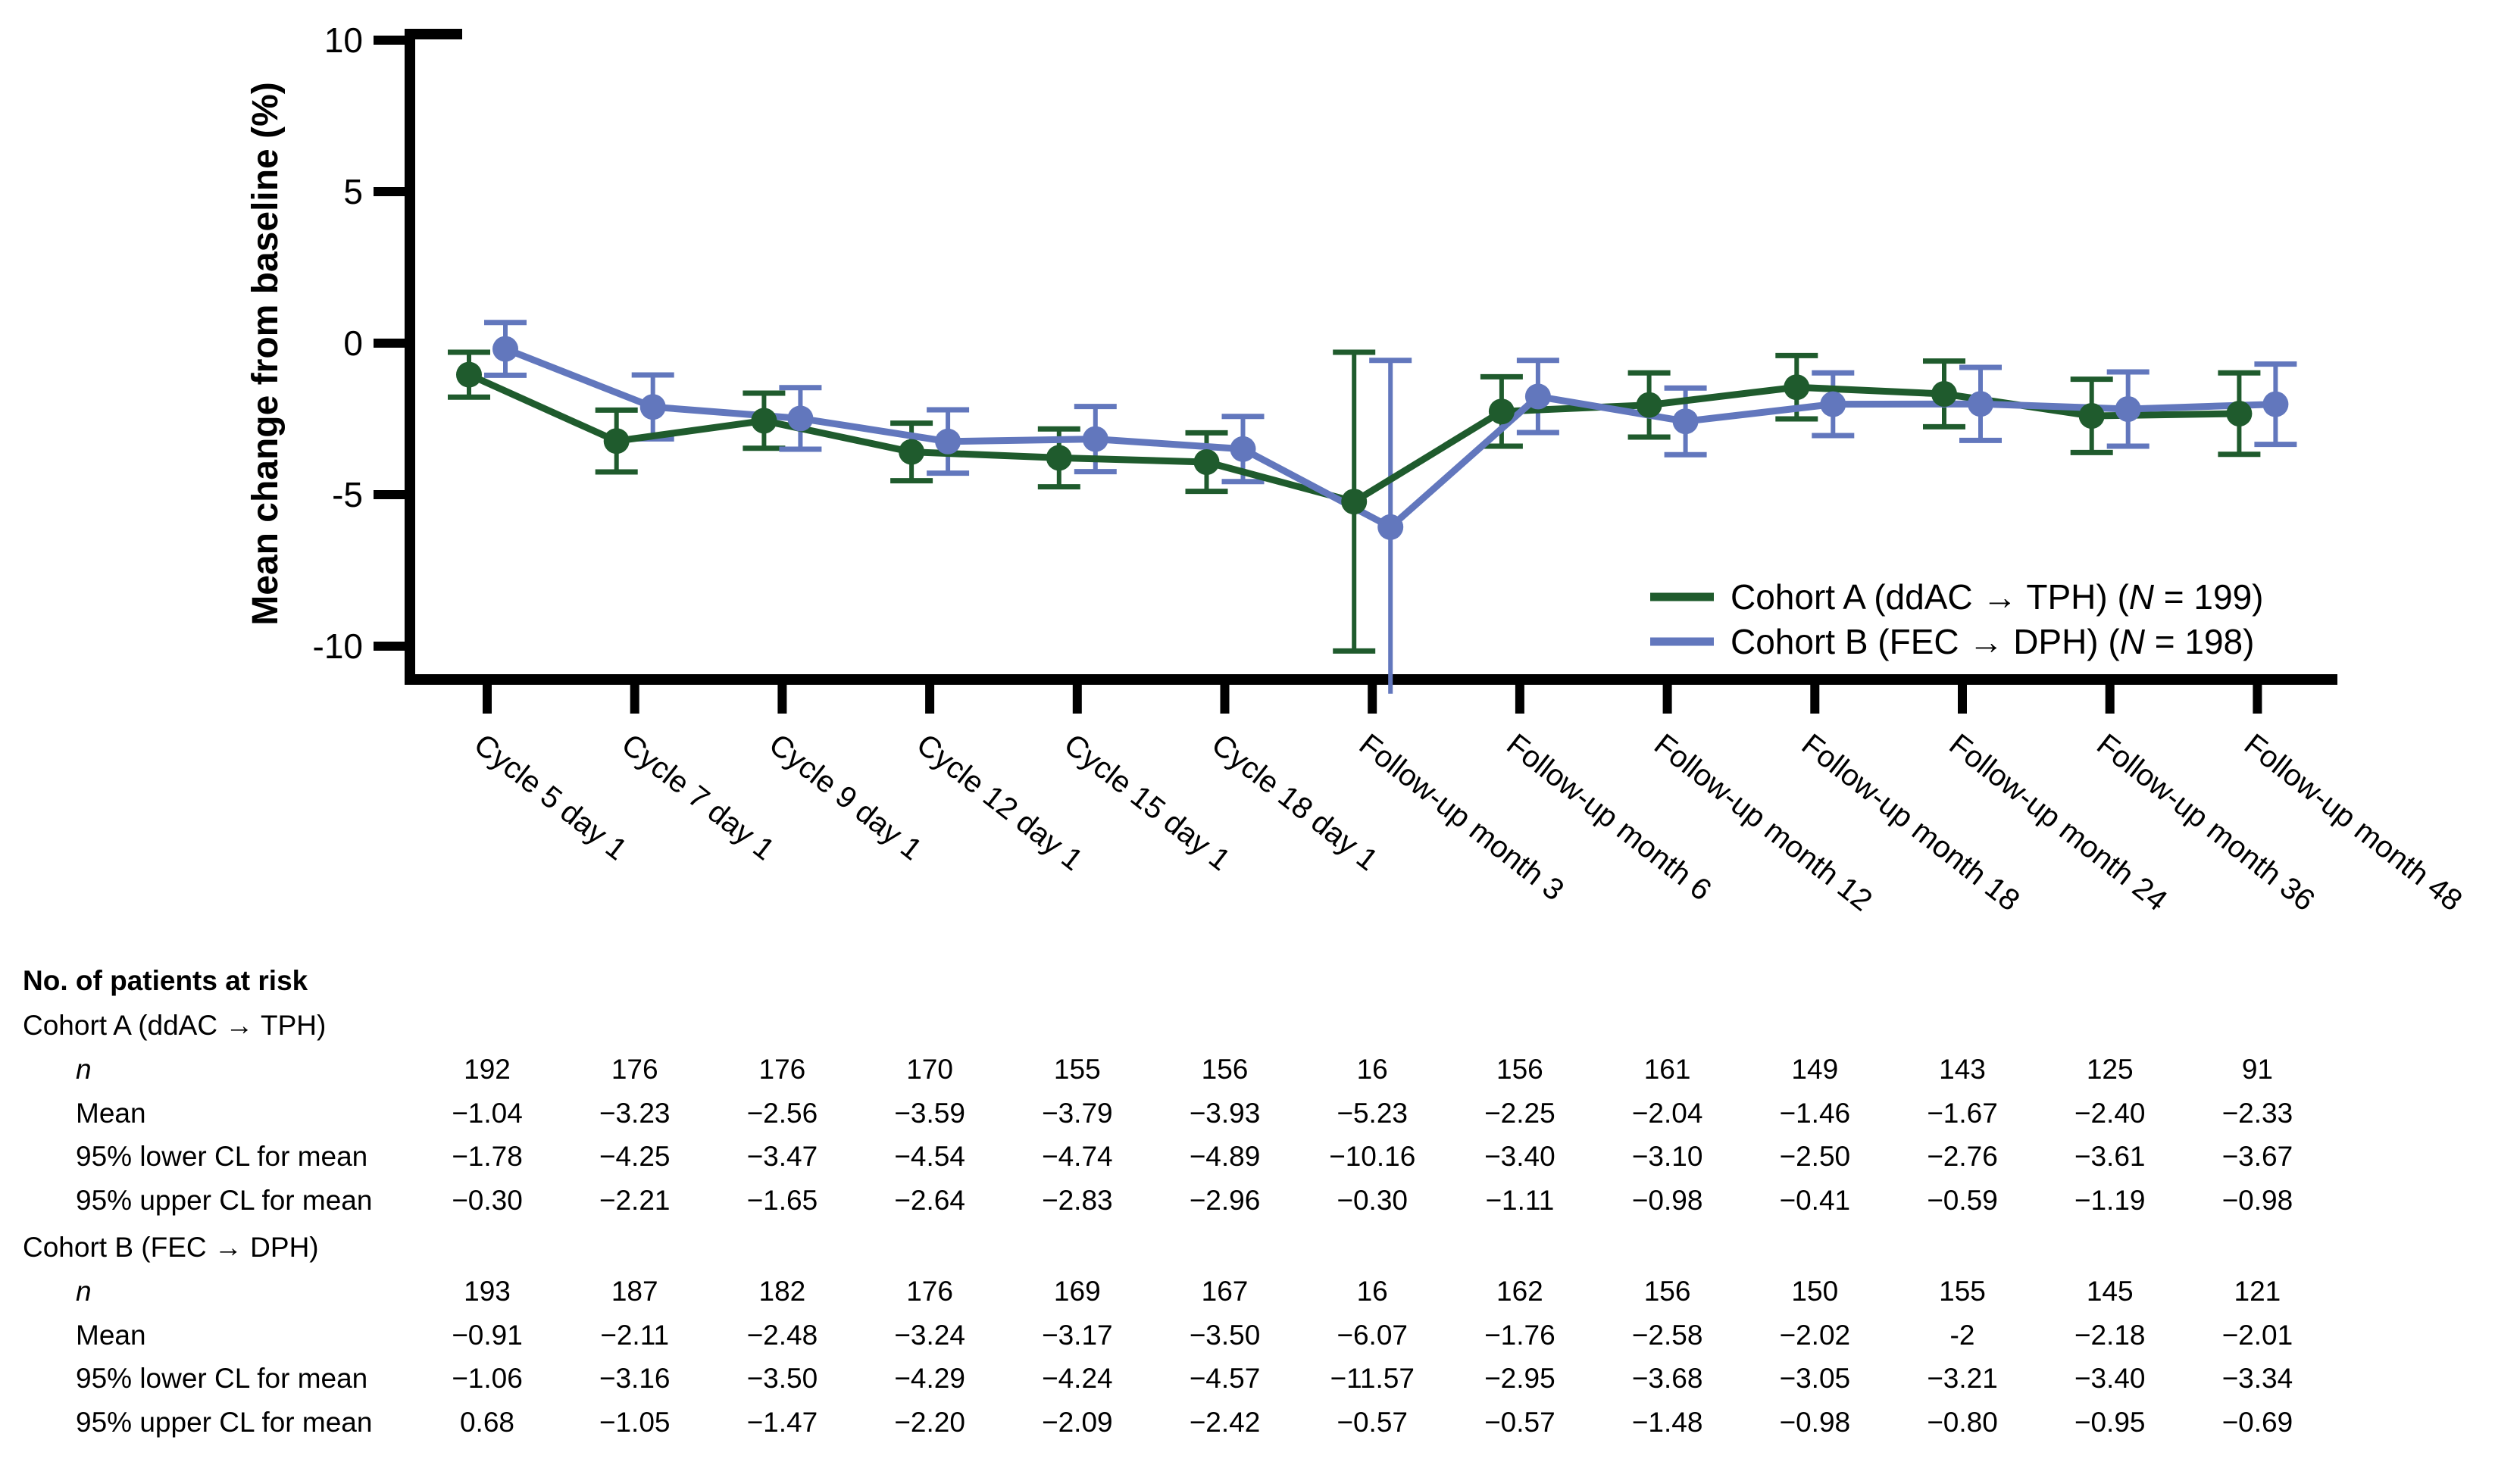 This screenshot has height=1462, width=2520. I want to click on risk-table-cell: 161, so click(1667, 1069).